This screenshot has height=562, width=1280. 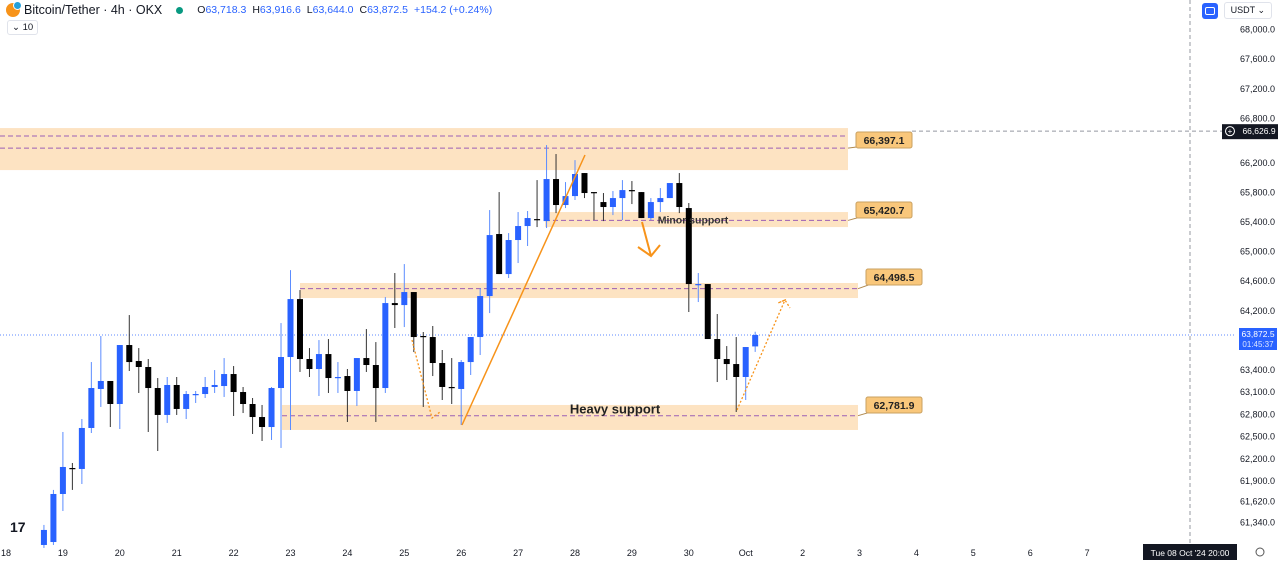 I want to click on open-label: O, so click(x=201, y=10).